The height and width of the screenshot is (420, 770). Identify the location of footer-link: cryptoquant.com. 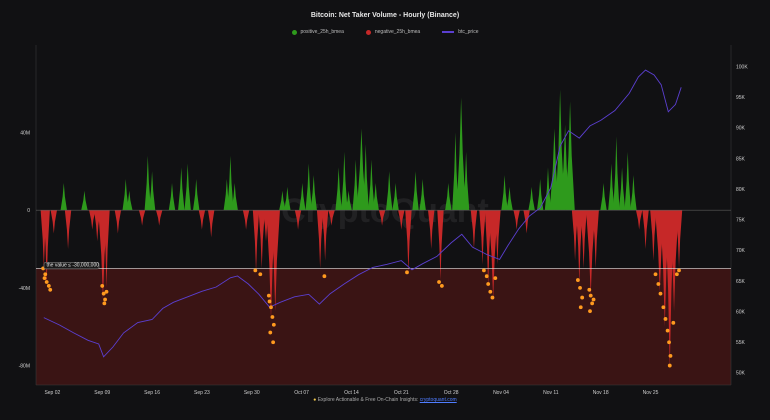
(438, 400).